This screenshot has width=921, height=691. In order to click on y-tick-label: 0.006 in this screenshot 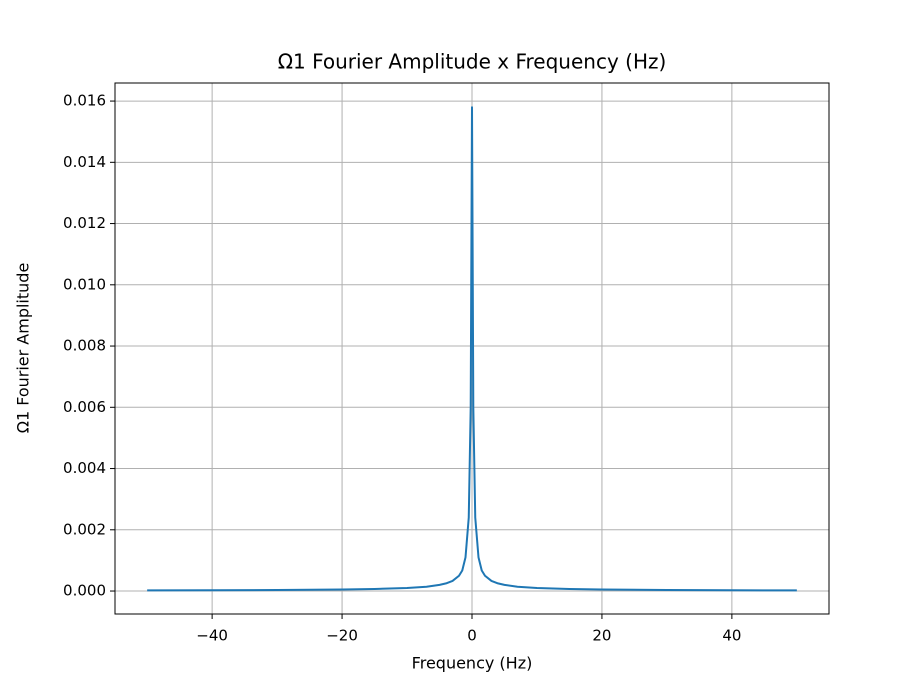, I will do `click(84, 407)`.